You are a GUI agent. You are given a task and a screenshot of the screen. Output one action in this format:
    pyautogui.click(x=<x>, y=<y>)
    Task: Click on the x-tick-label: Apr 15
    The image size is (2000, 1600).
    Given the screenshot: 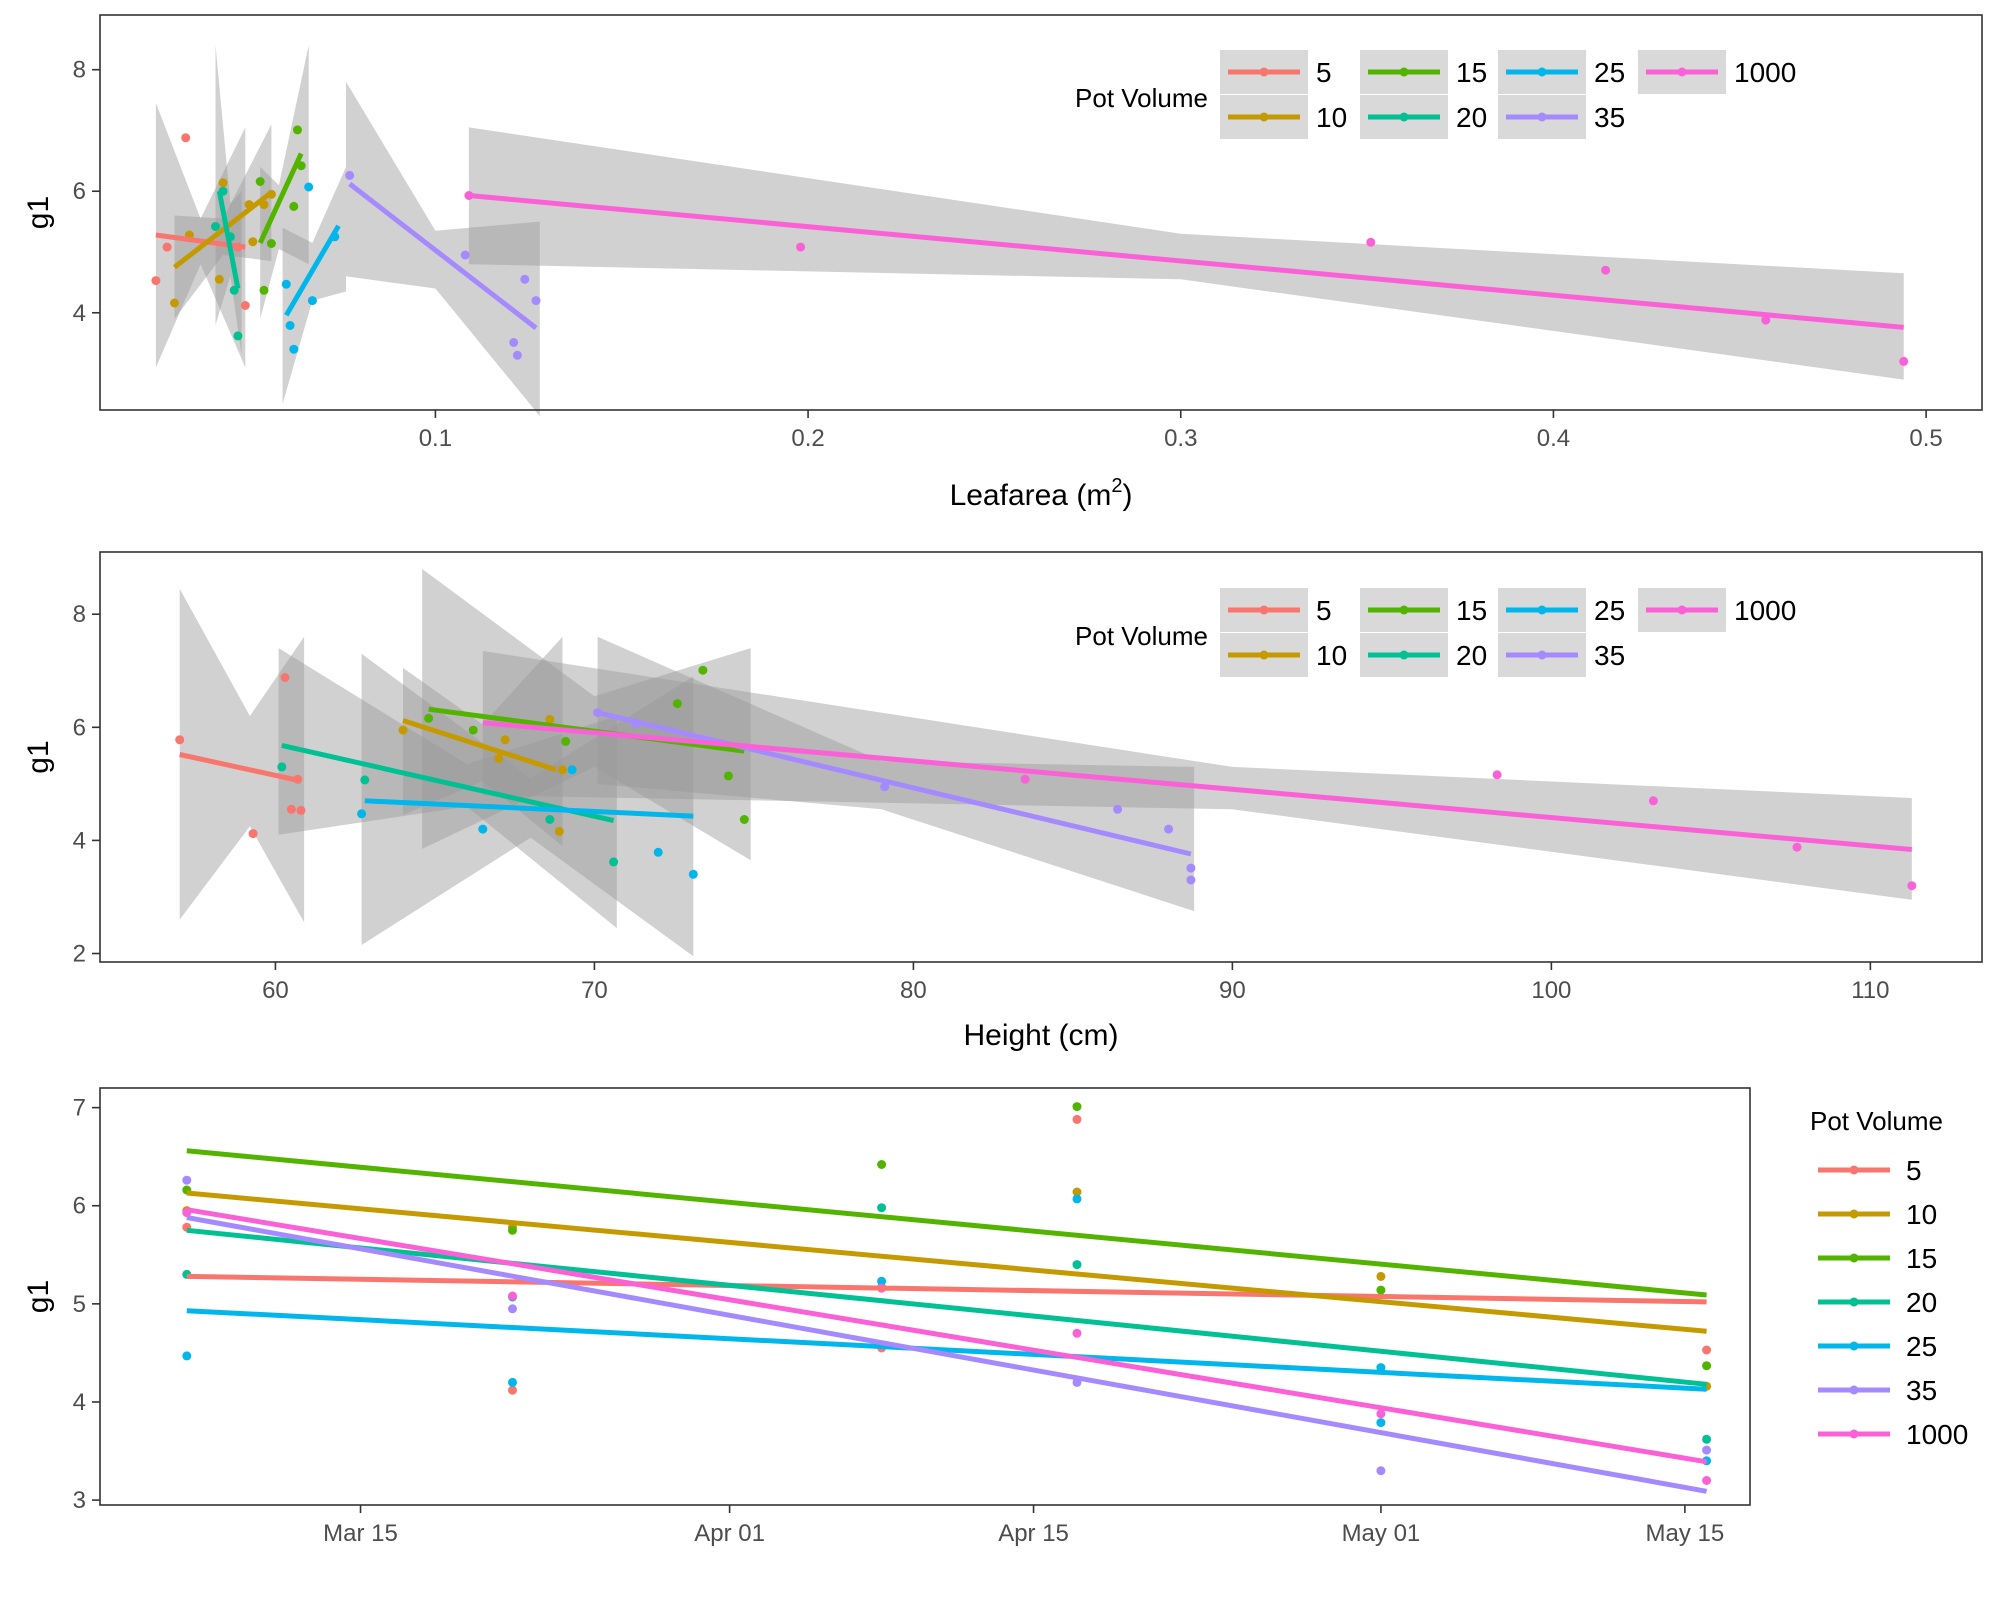 What is the action you would take?
    pyautogui.click(x=1033, y=1533)
    